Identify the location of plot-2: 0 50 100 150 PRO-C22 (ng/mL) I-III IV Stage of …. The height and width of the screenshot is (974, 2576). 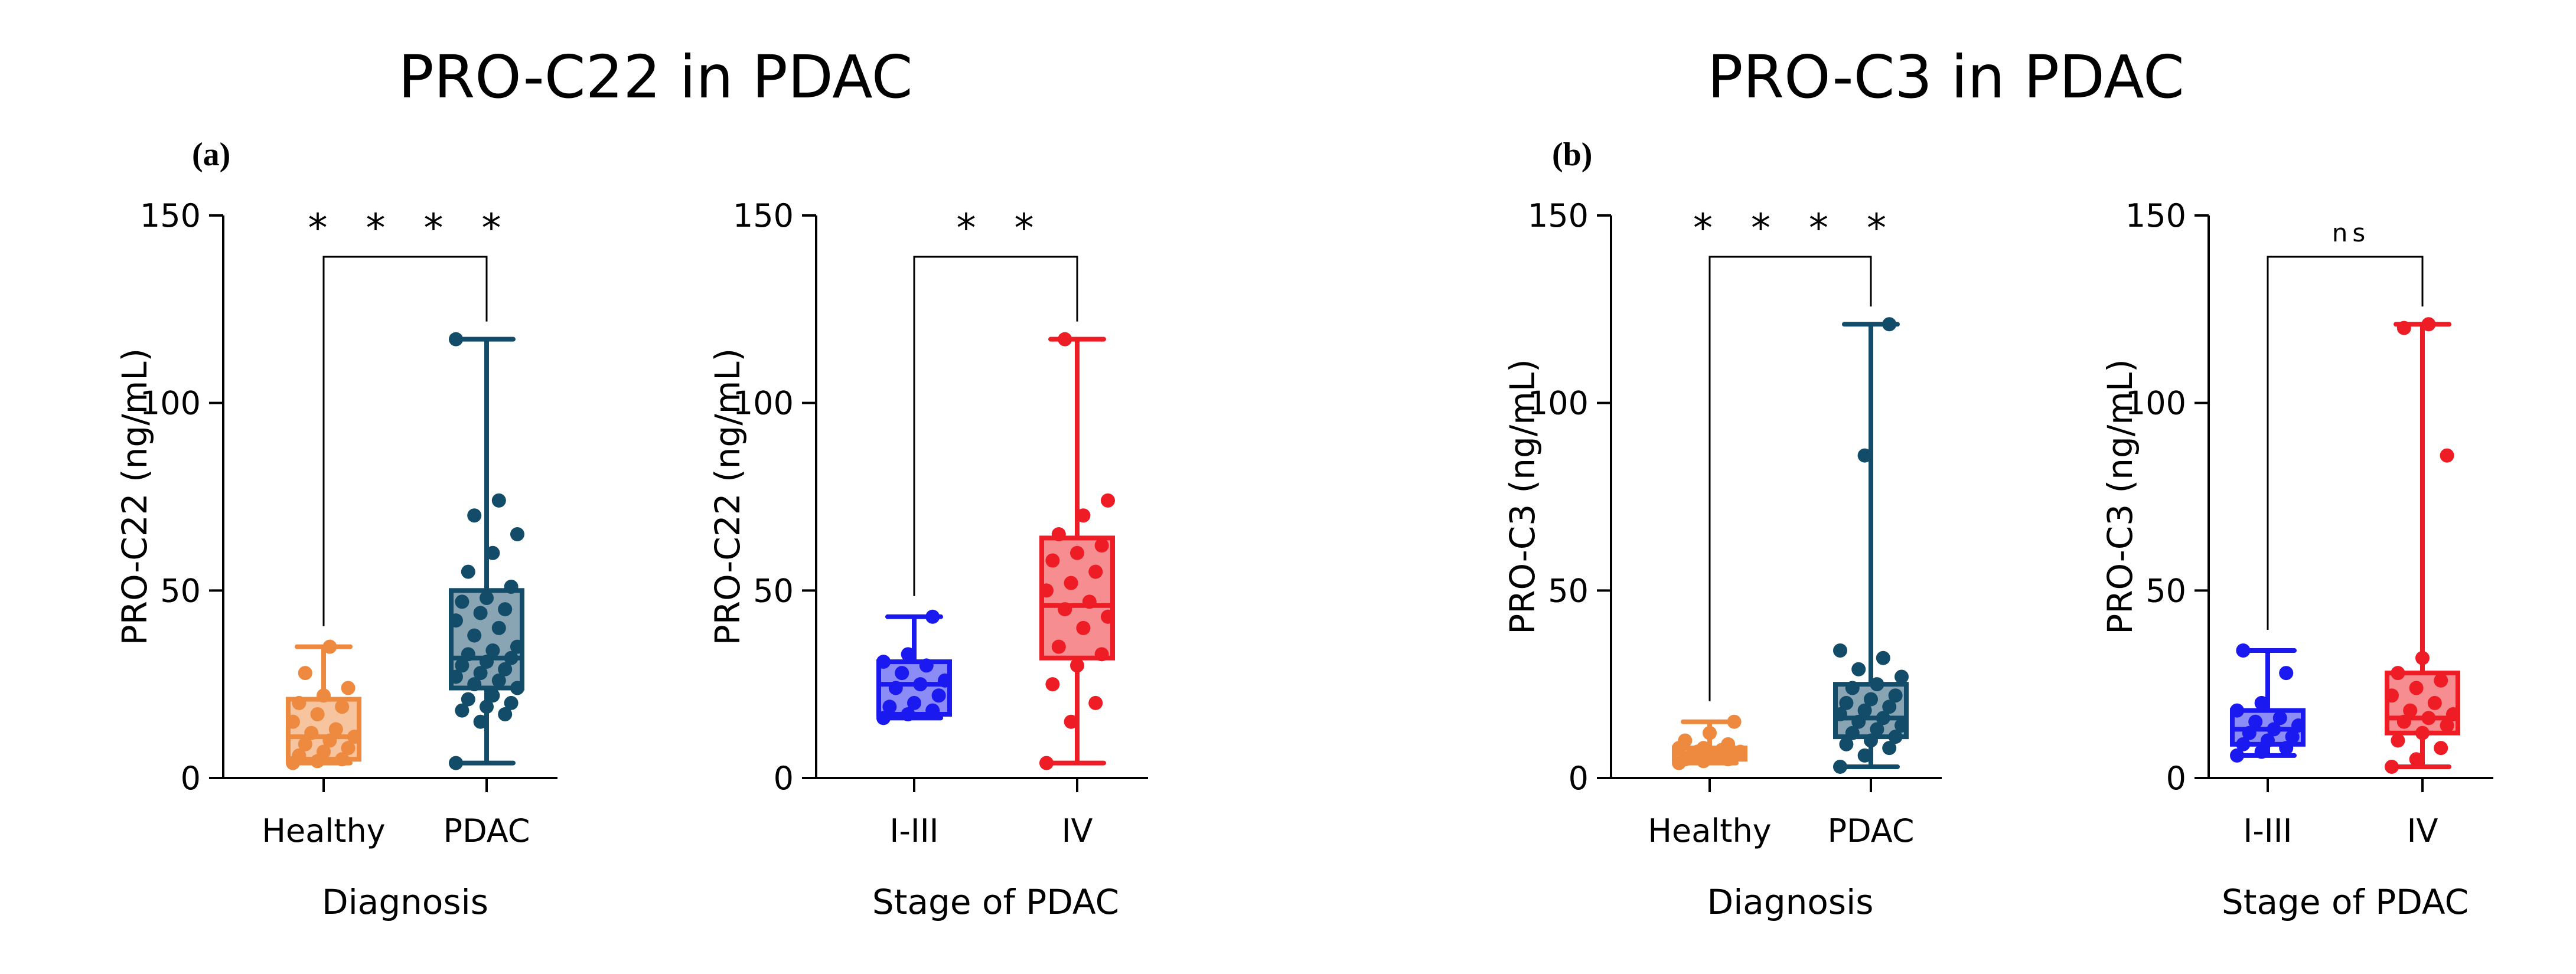
(927, 559).